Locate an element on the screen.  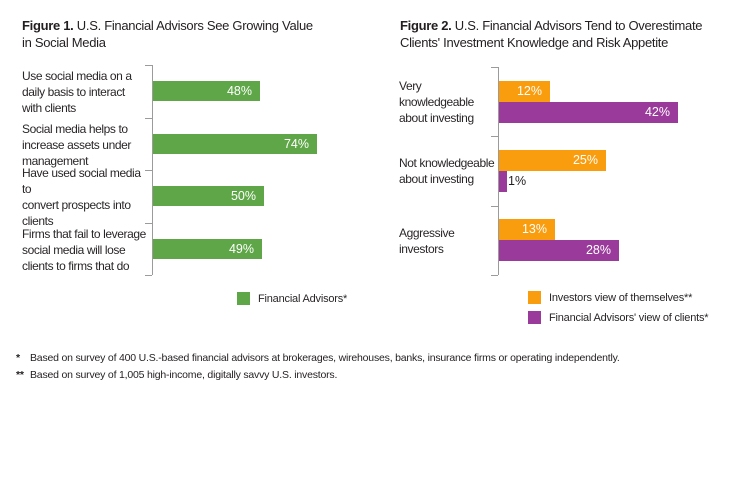
bar-financial-advisors: 50% is located at coordinates (208, 196).